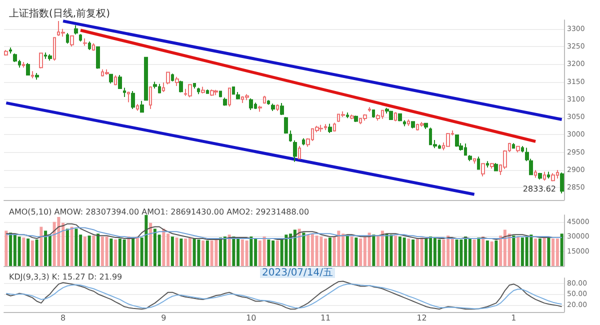  I want to click on chart-title: 上证指数(日线,前复权), so click(59, 14).